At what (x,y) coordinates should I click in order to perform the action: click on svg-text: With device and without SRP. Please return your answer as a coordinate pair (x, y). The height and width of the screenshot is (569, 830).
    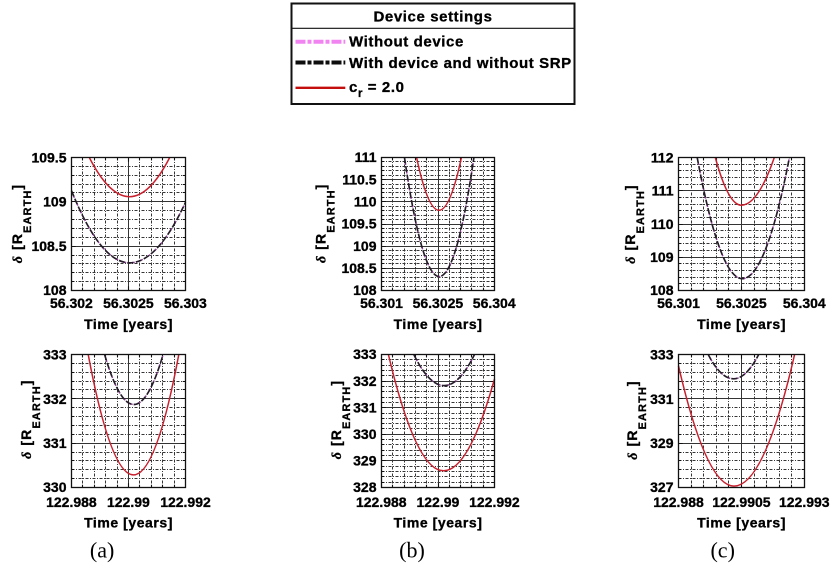
    Looking at the image, I should click on (460, 63).